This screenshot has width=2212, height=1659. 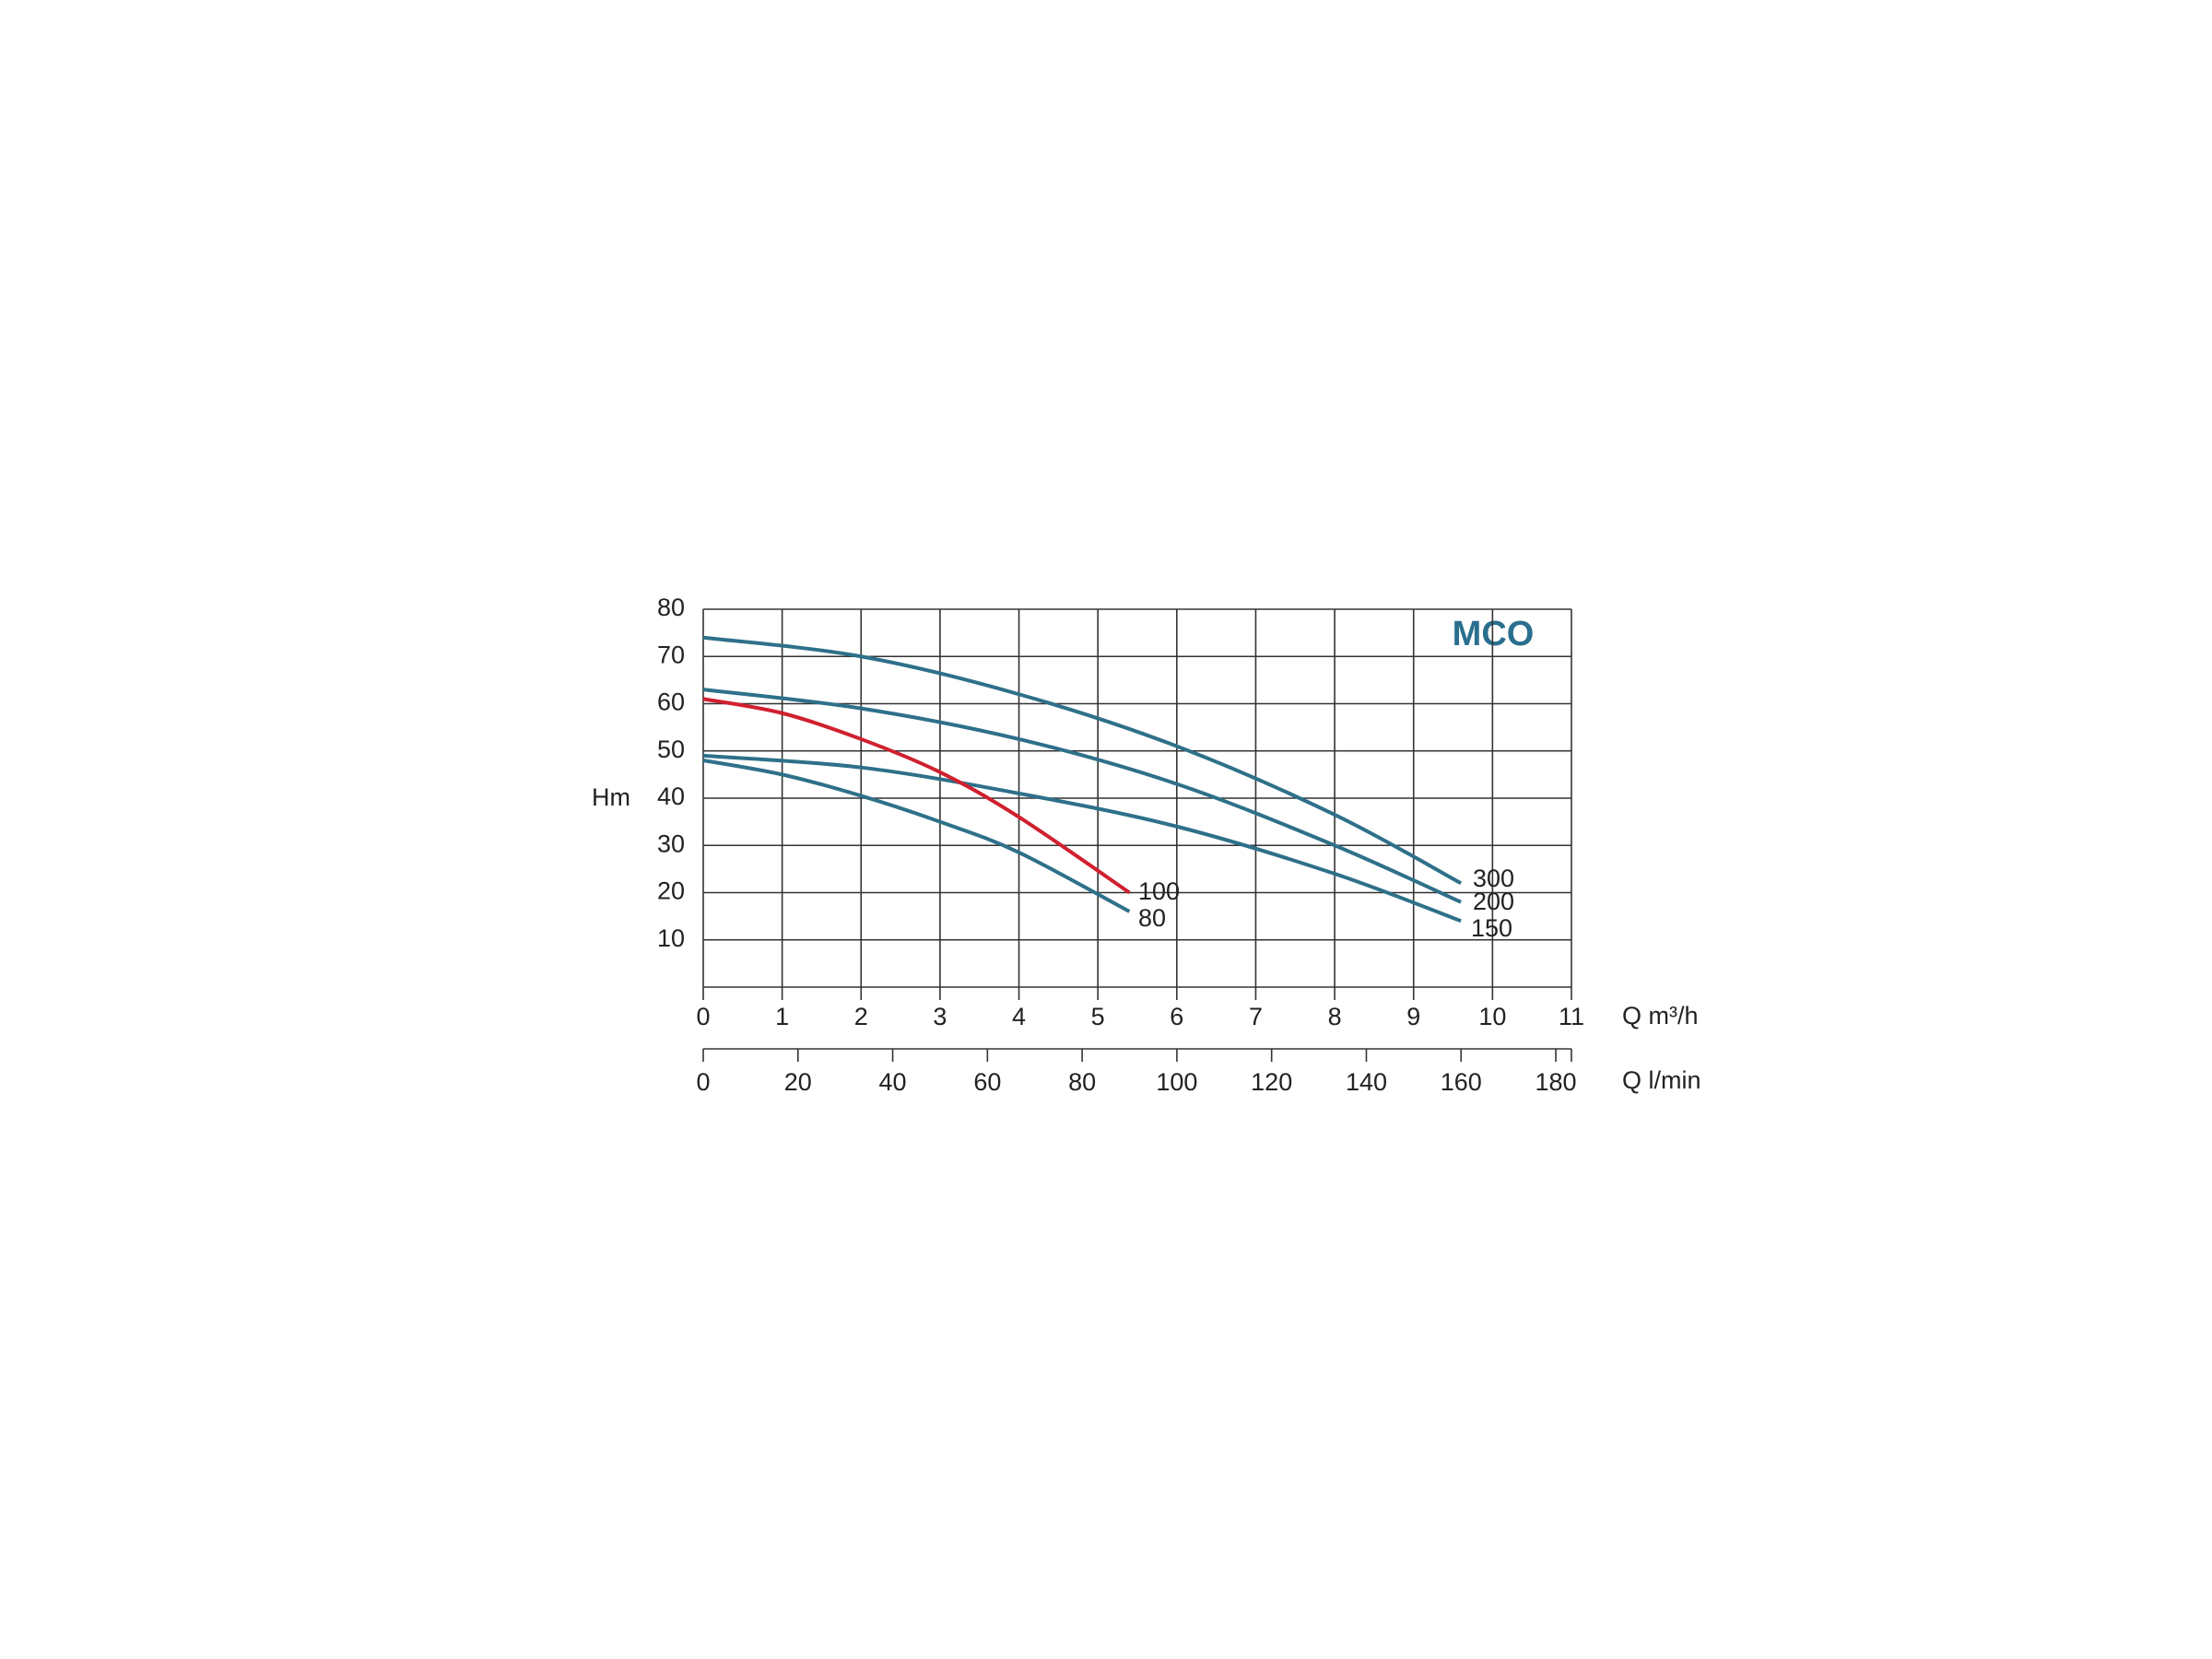 I want to click on x2-tick-label: 180, so click(x=1556, y=1082).